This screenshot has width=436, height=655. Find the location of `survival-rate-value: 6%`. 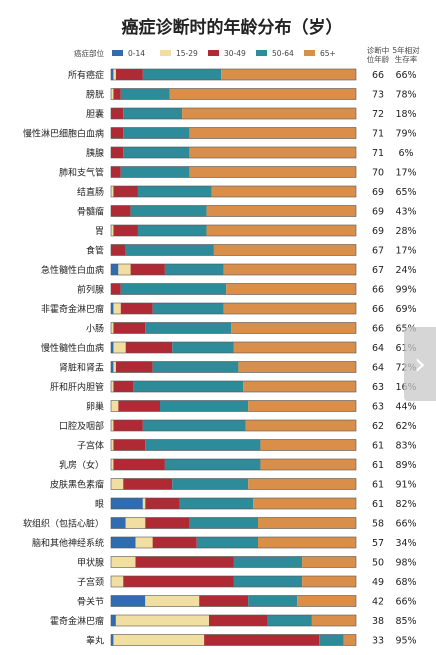

survival-rate-value: 6% is located at coordinates (405, 153).